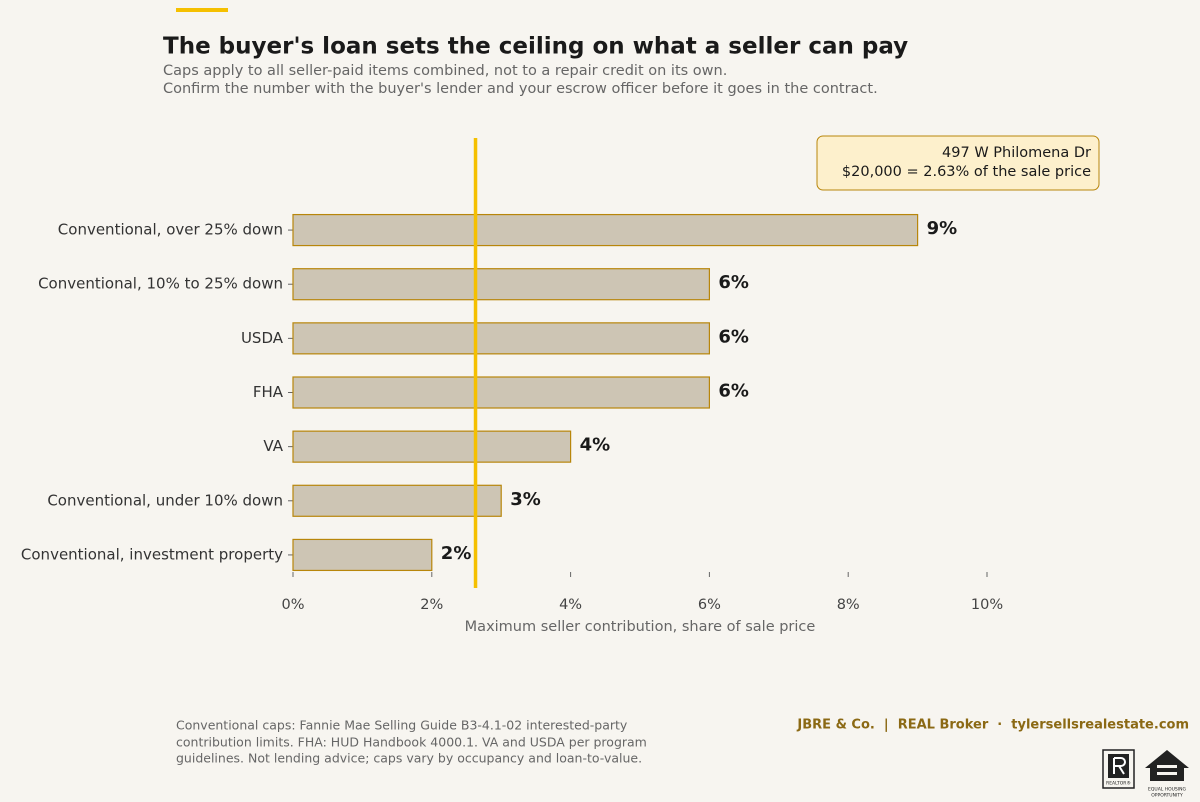 This screenshot has width=1200, height=802. What do you see at coordinates (942, 228) in the screenshot?
I see `value-label: 9%` at bounding box center [942, 228].